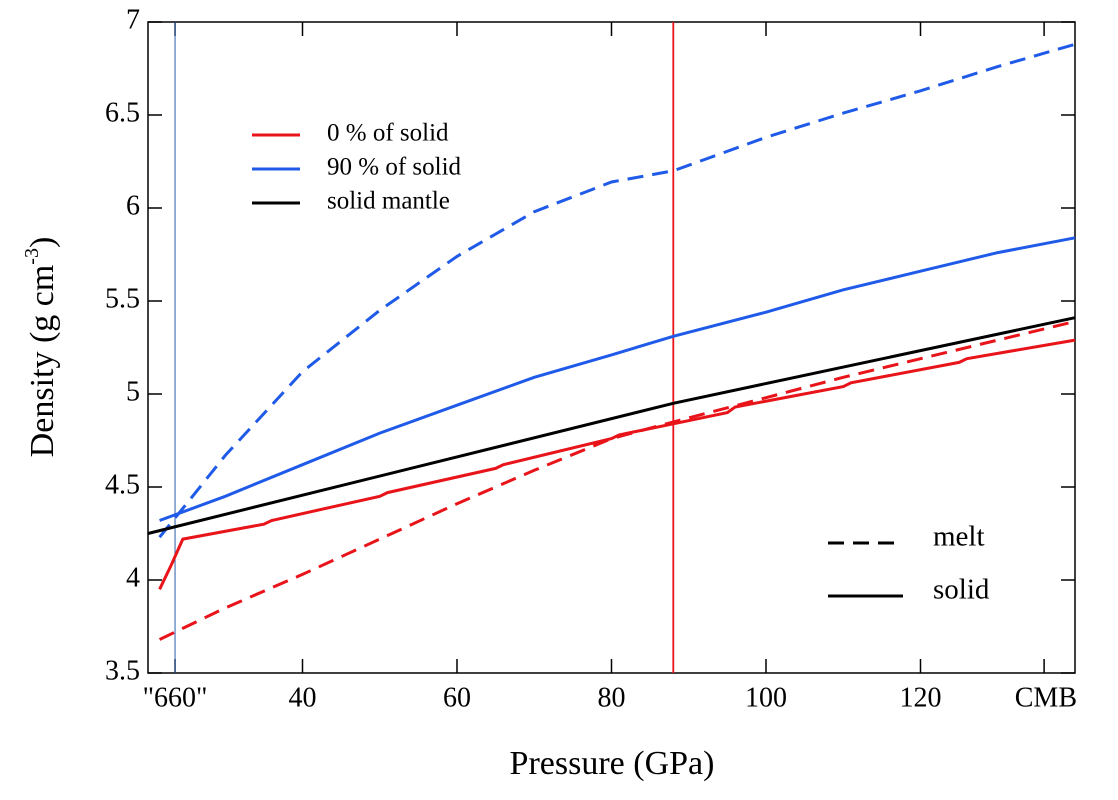  What do you see at coordinates (133, 19) in the screenshot?
I see `y-tick-label: 7` at bounding box center [133, 19].